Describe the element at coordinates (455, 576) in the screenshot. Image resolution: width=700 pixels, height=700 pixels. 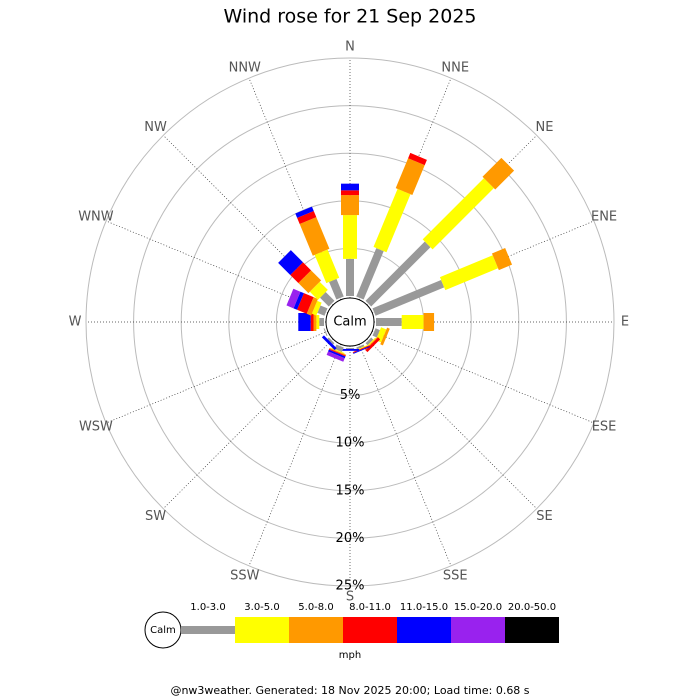
I see `direction-label: SSE` at that location.